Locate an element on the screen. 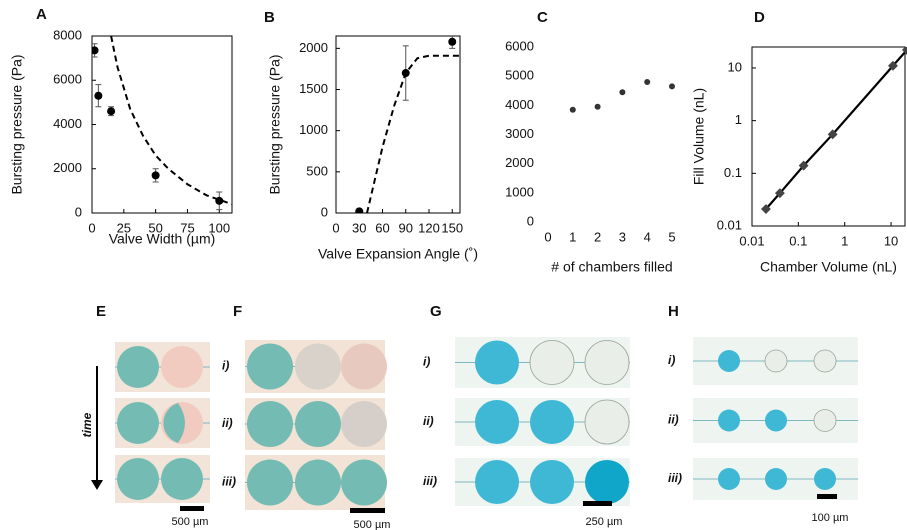  y-tick-label: 3000 is located at coordinates (519, 133).